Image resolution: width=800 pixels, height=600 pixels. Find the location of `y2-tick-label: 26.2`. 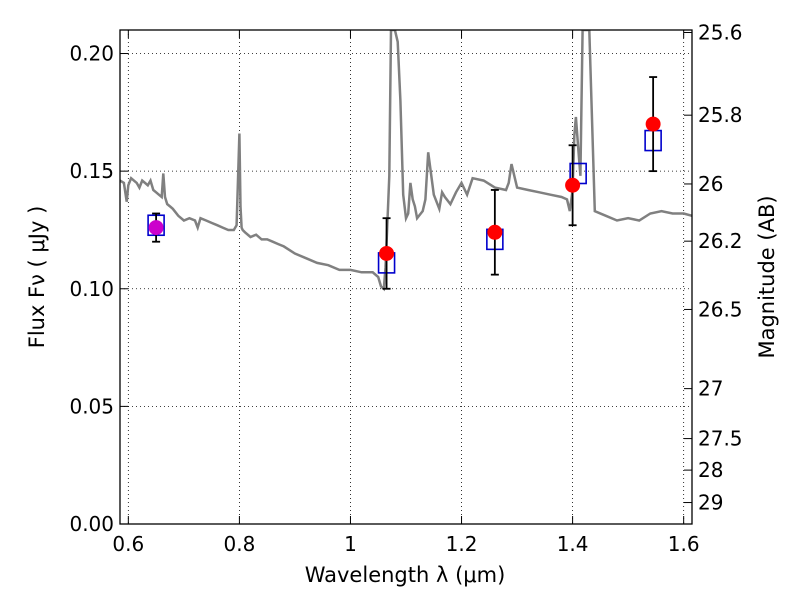

y2-tick-label: 26.2 is located at coordinates (720, 241).